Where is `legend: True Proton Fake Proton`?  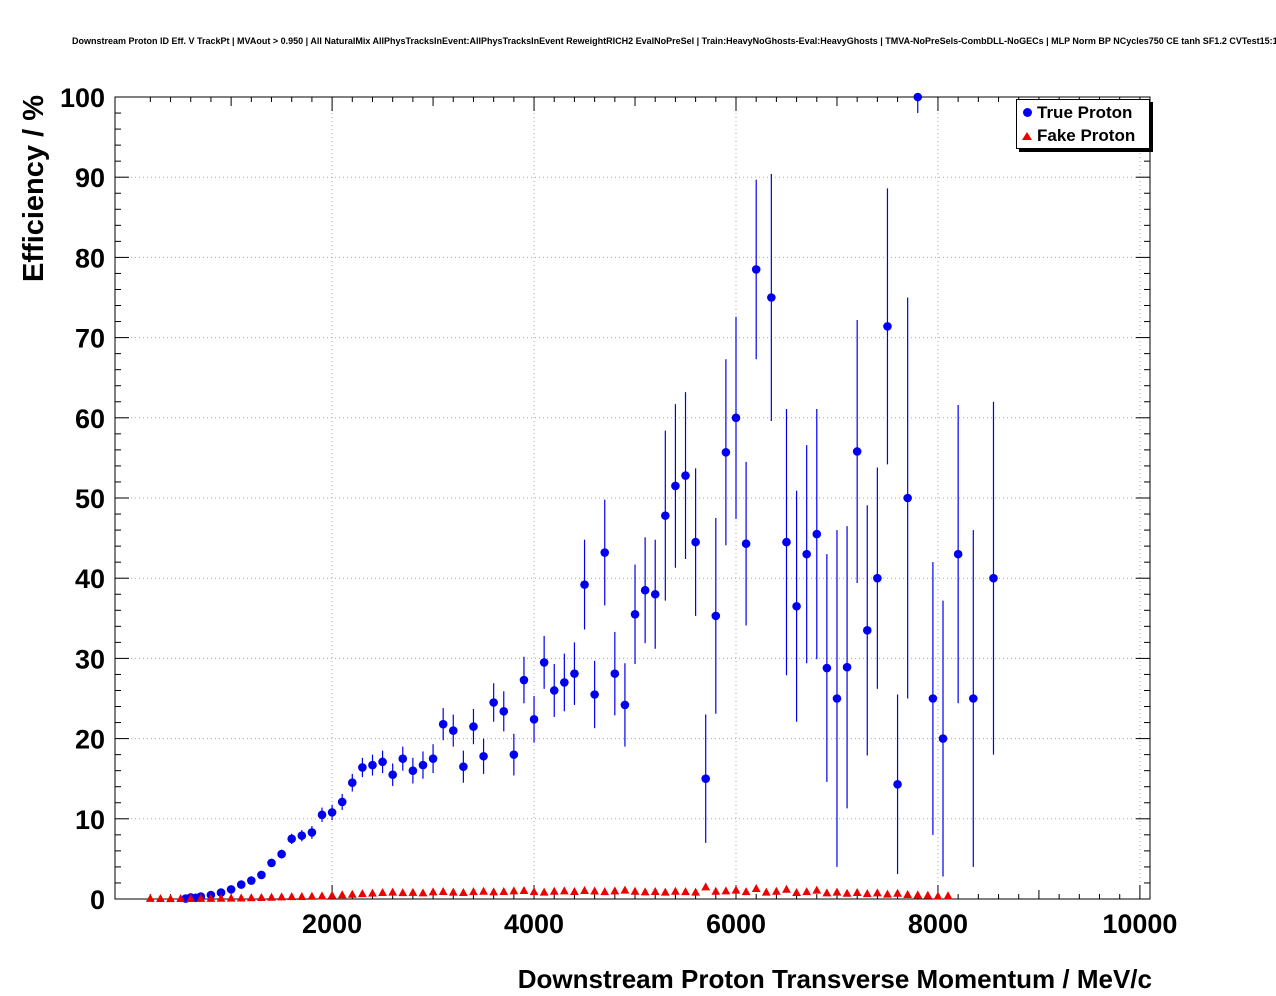 legend: True Proton Fake Proton is located at coordinates (1083, 124).